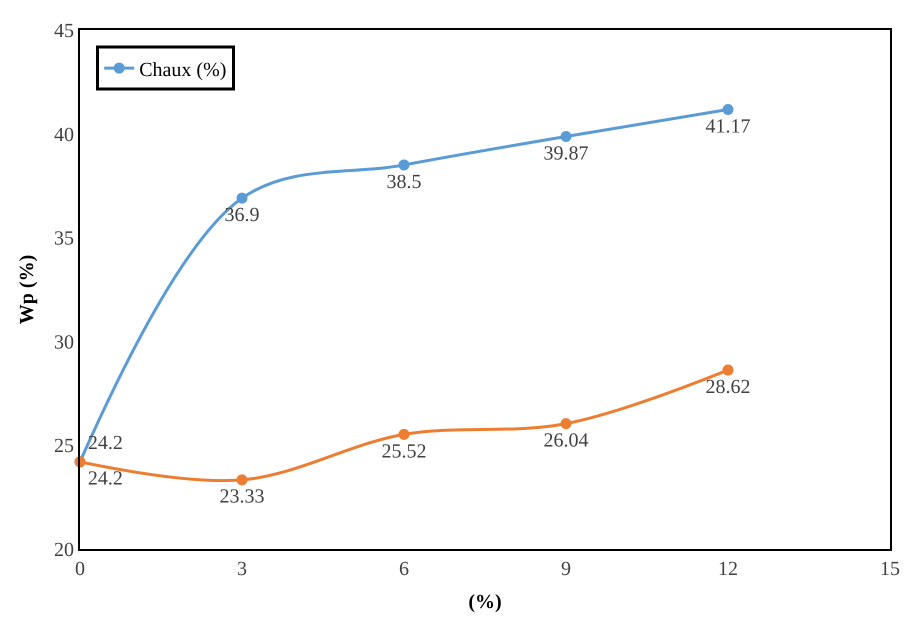 The width and height of the screenshot is (915, 621). Describe the element at coordinates (728, 126) in the screenshot. I see `data-label: 41.17` at that location.